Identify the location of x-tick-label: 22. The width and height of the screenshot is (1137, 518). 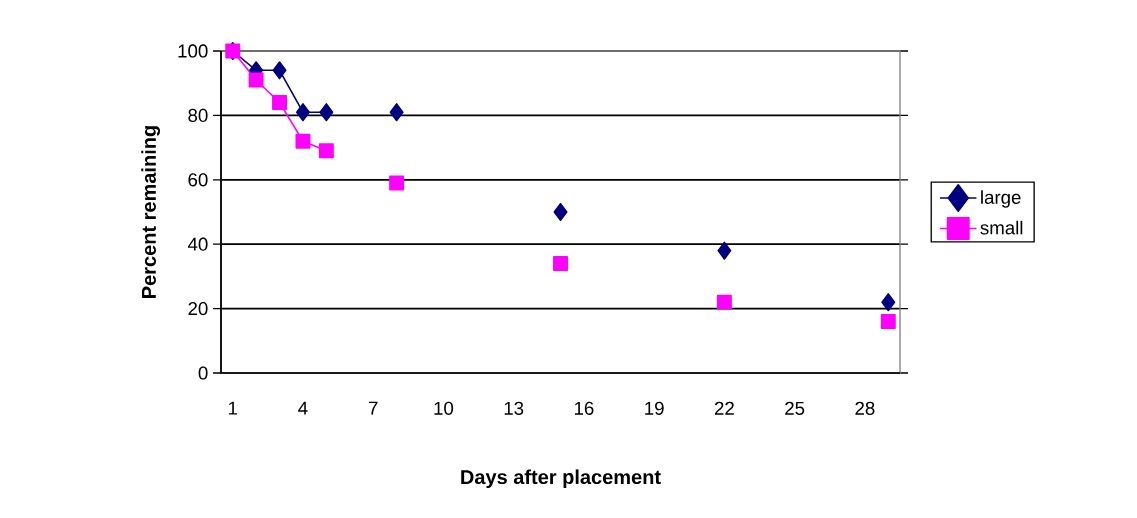
(724, 408).